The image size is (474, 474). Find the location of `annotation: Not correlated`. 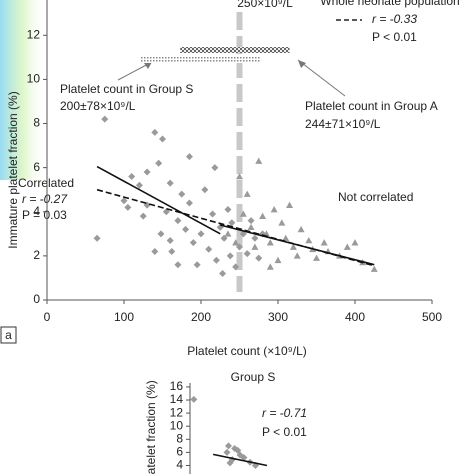

annotation: Not correlated is located at coordinates (375, 197).